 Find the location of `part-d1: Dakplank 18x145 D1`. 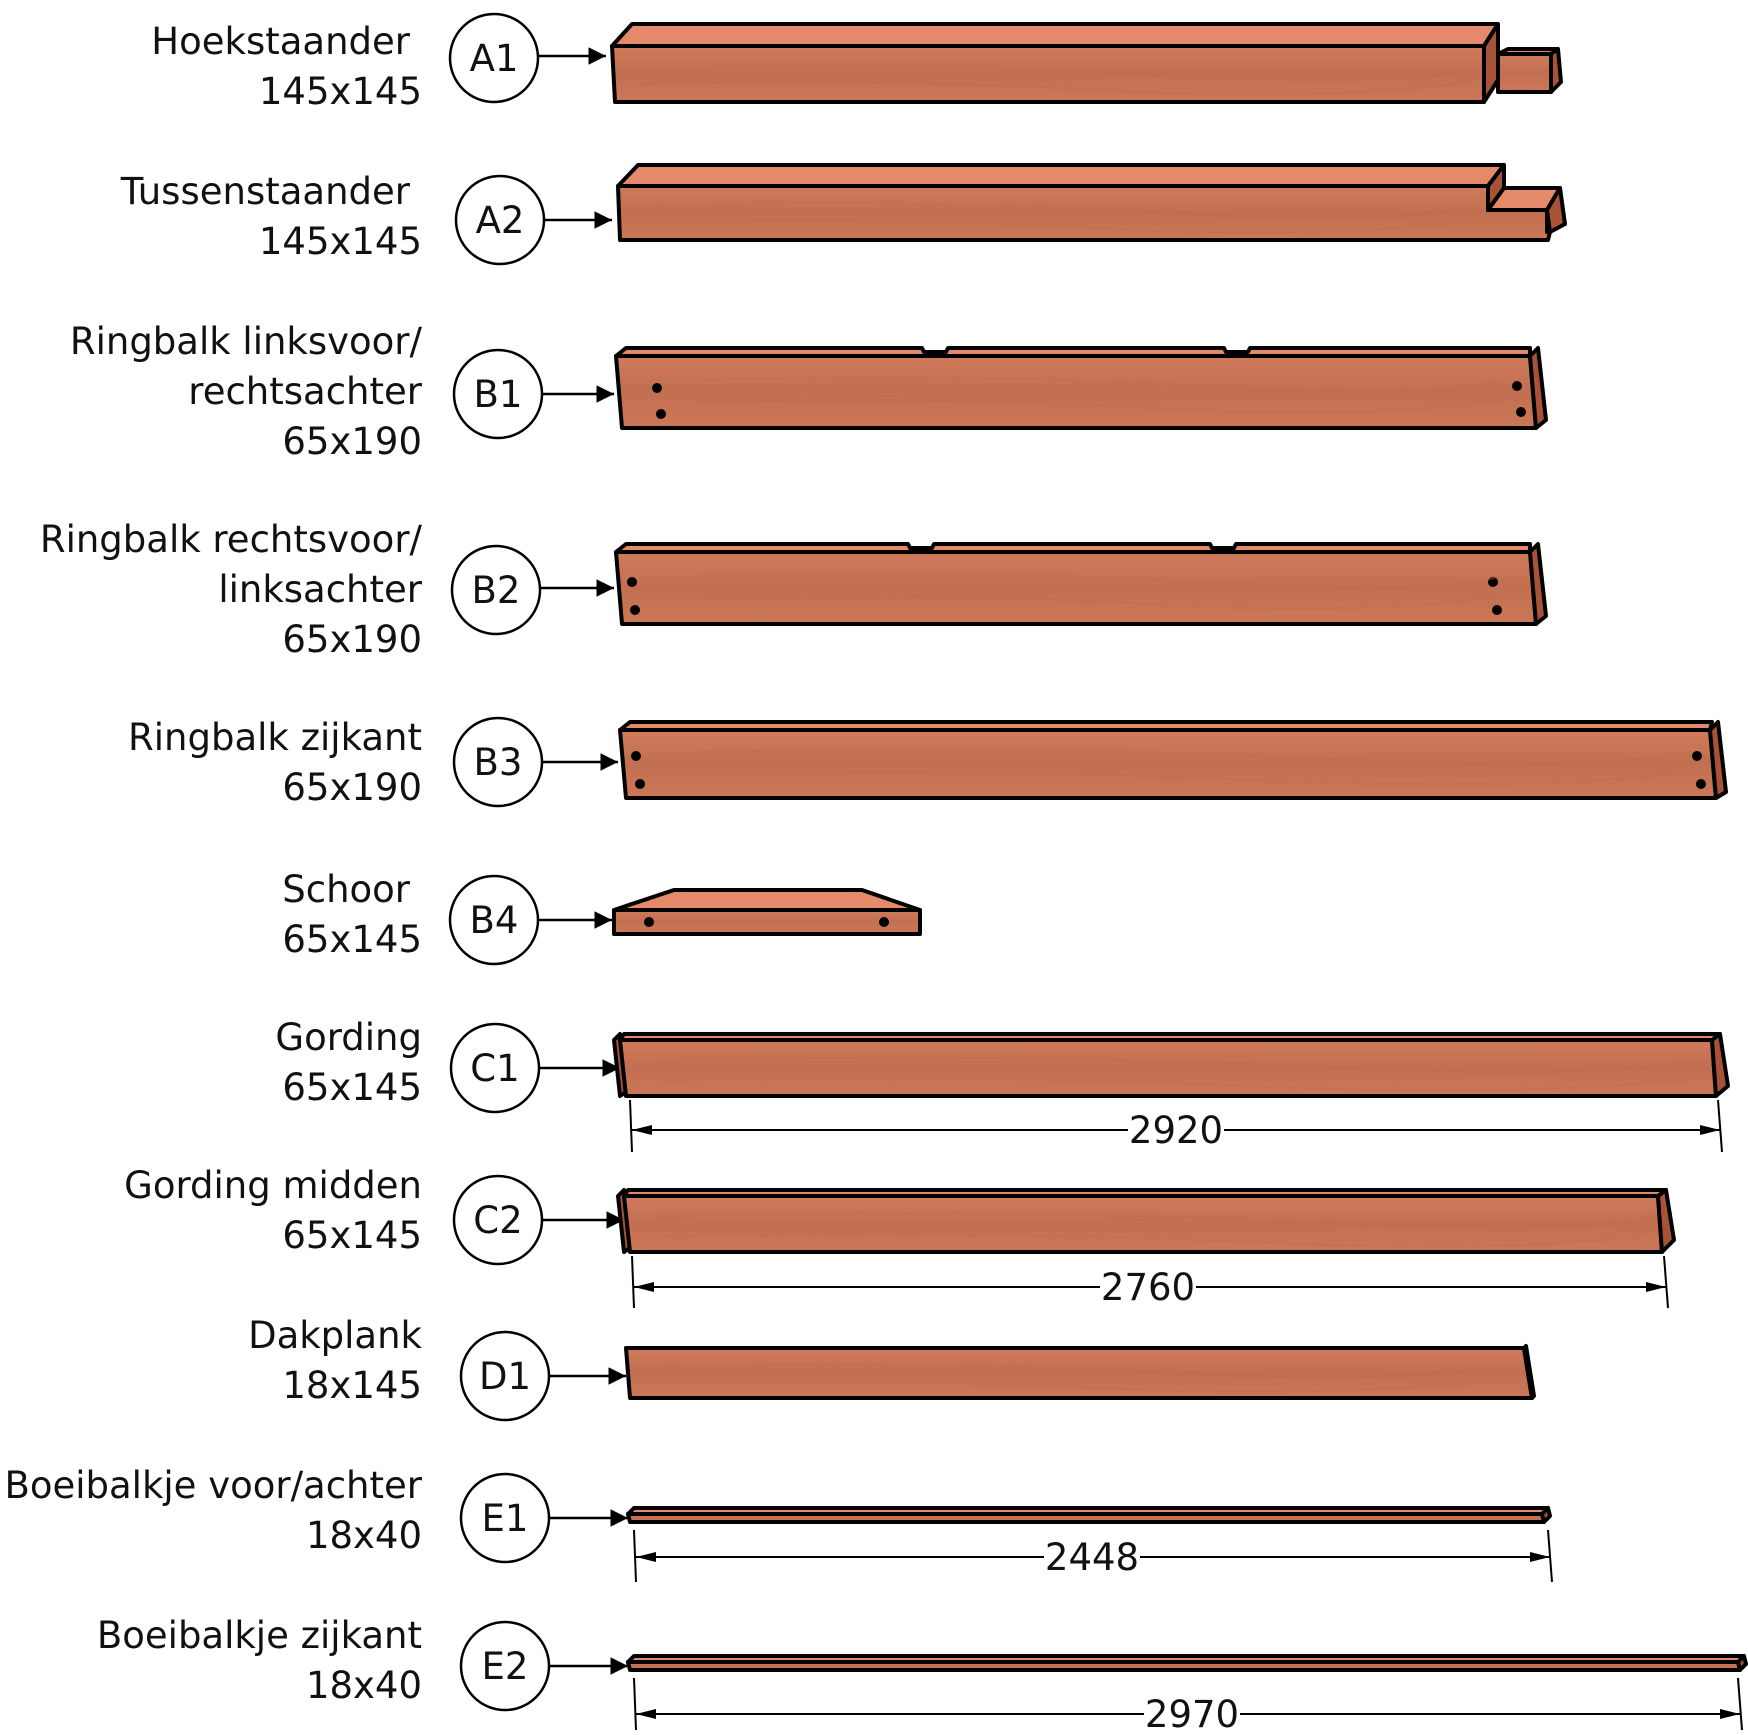

part-d1: Dakplank 18x145 D1 is located at coordinates (892, 1368).